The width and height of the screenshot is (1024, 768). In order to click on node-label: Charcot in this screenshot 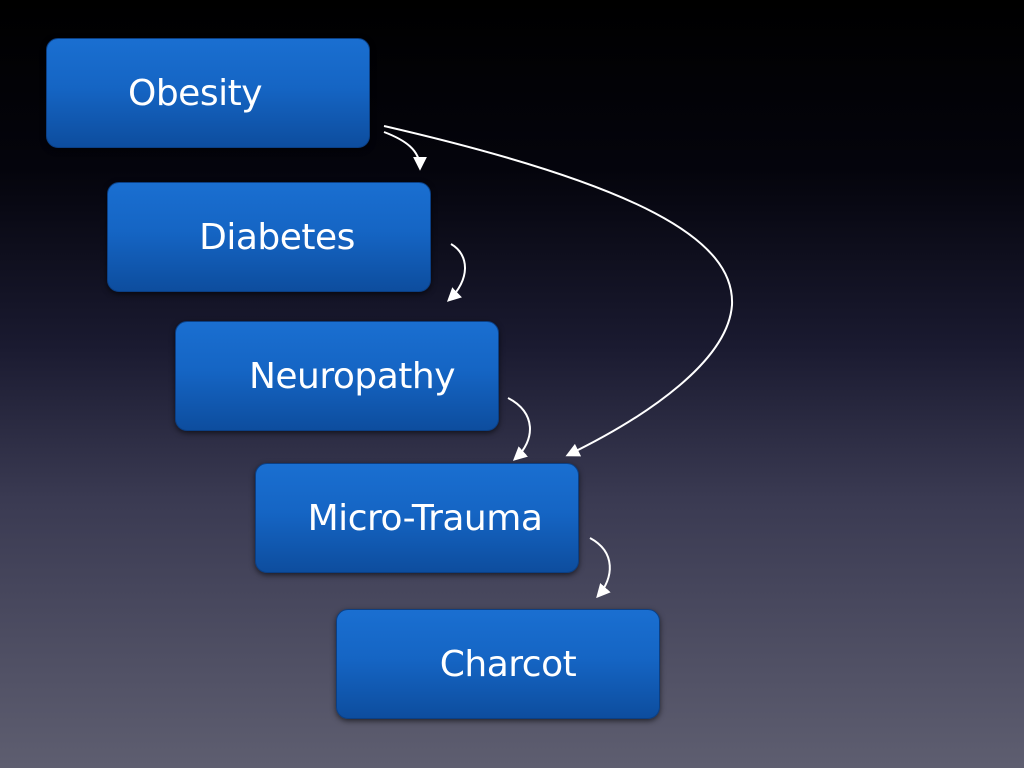, I will do `click(508, 664)`.